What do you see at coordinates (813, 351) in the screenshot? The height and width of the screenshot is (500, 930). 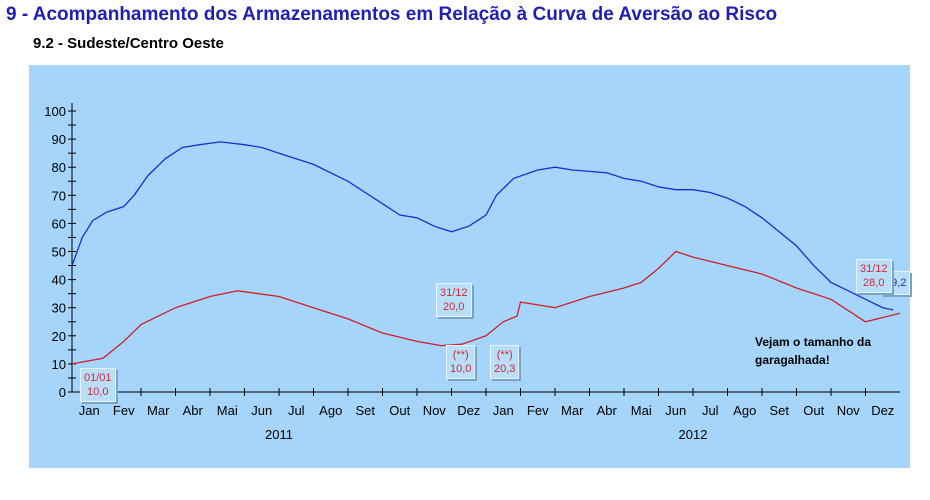 I see `note-text: Vejam o tamanho da garagalhada!` at bounding box center [813, 351].